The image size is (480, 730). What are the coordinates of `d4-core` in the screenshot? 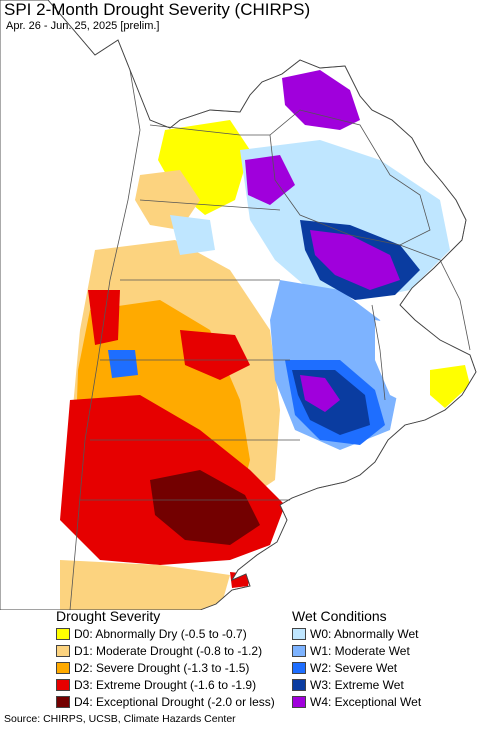 It's located at (205, 507).